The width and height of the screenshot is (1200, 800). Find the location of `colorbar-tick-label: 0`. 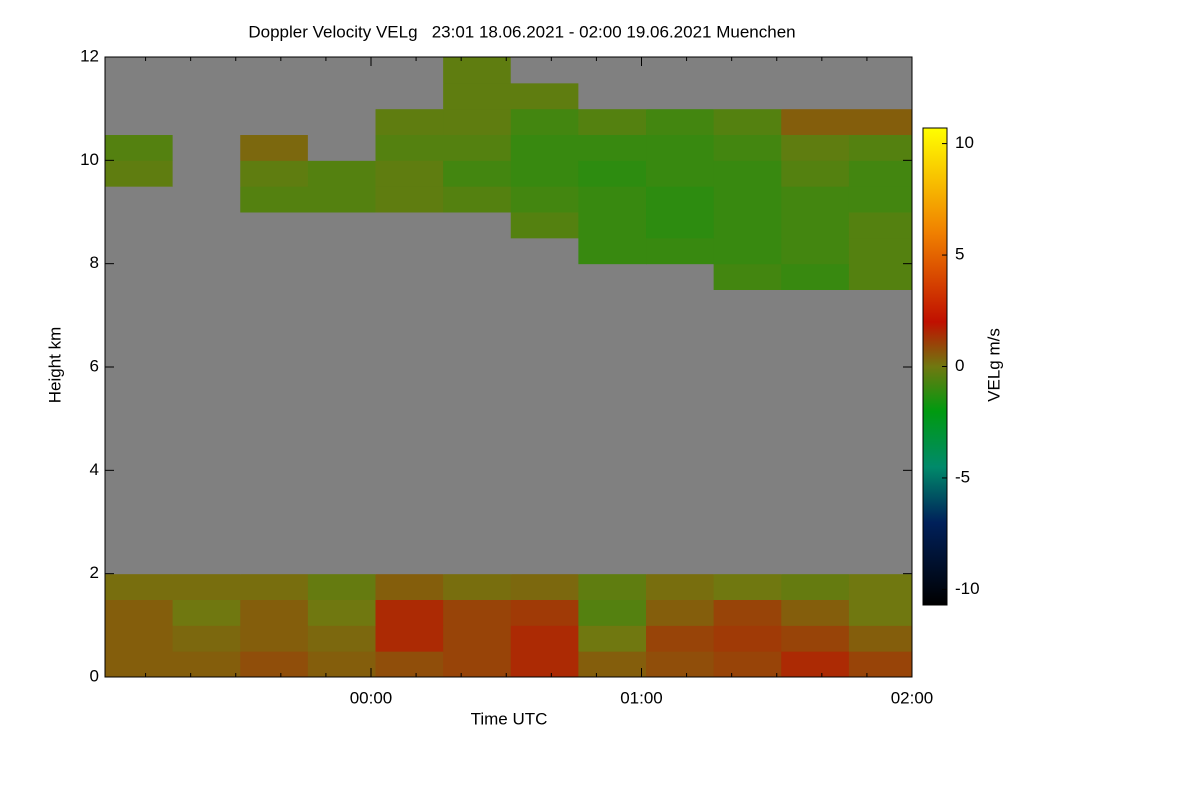

colorbar-tick-label: 0 is located at coordinates (959, 365).